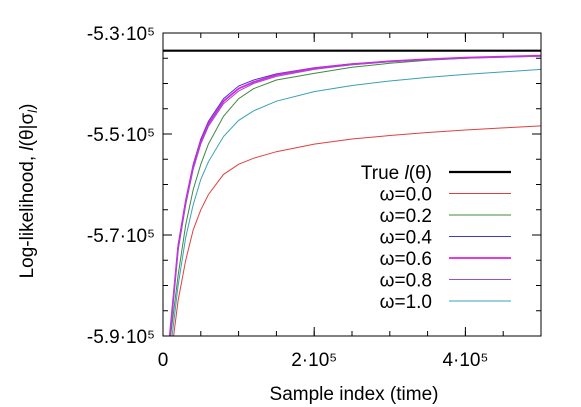 The width and height of the screenshot is (581, 407). Describe the element at coordinates (406, 216) in the screenshot. I see `legend-label: ω=0.2` at that location.